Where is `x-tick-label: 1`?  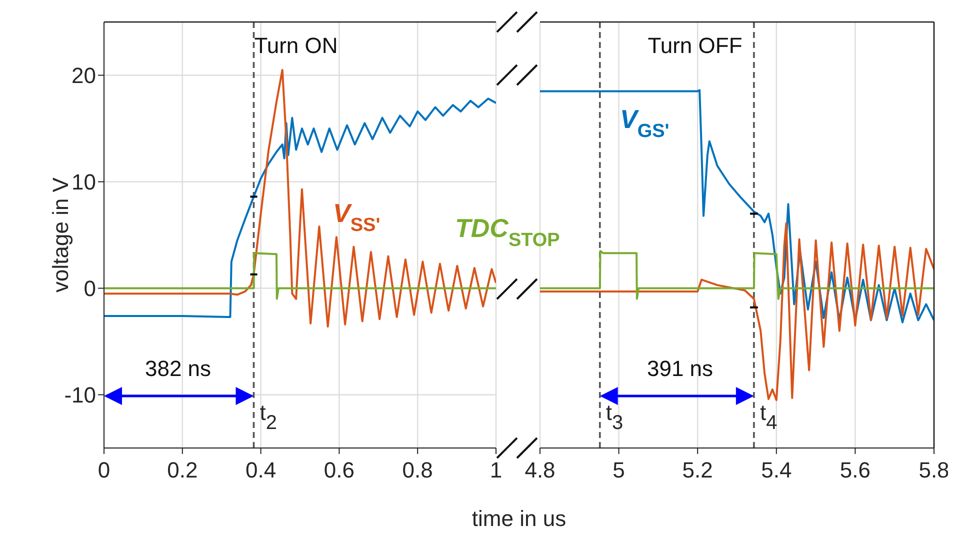 x-tick-label: 1 is located at coordinates (496, 470).